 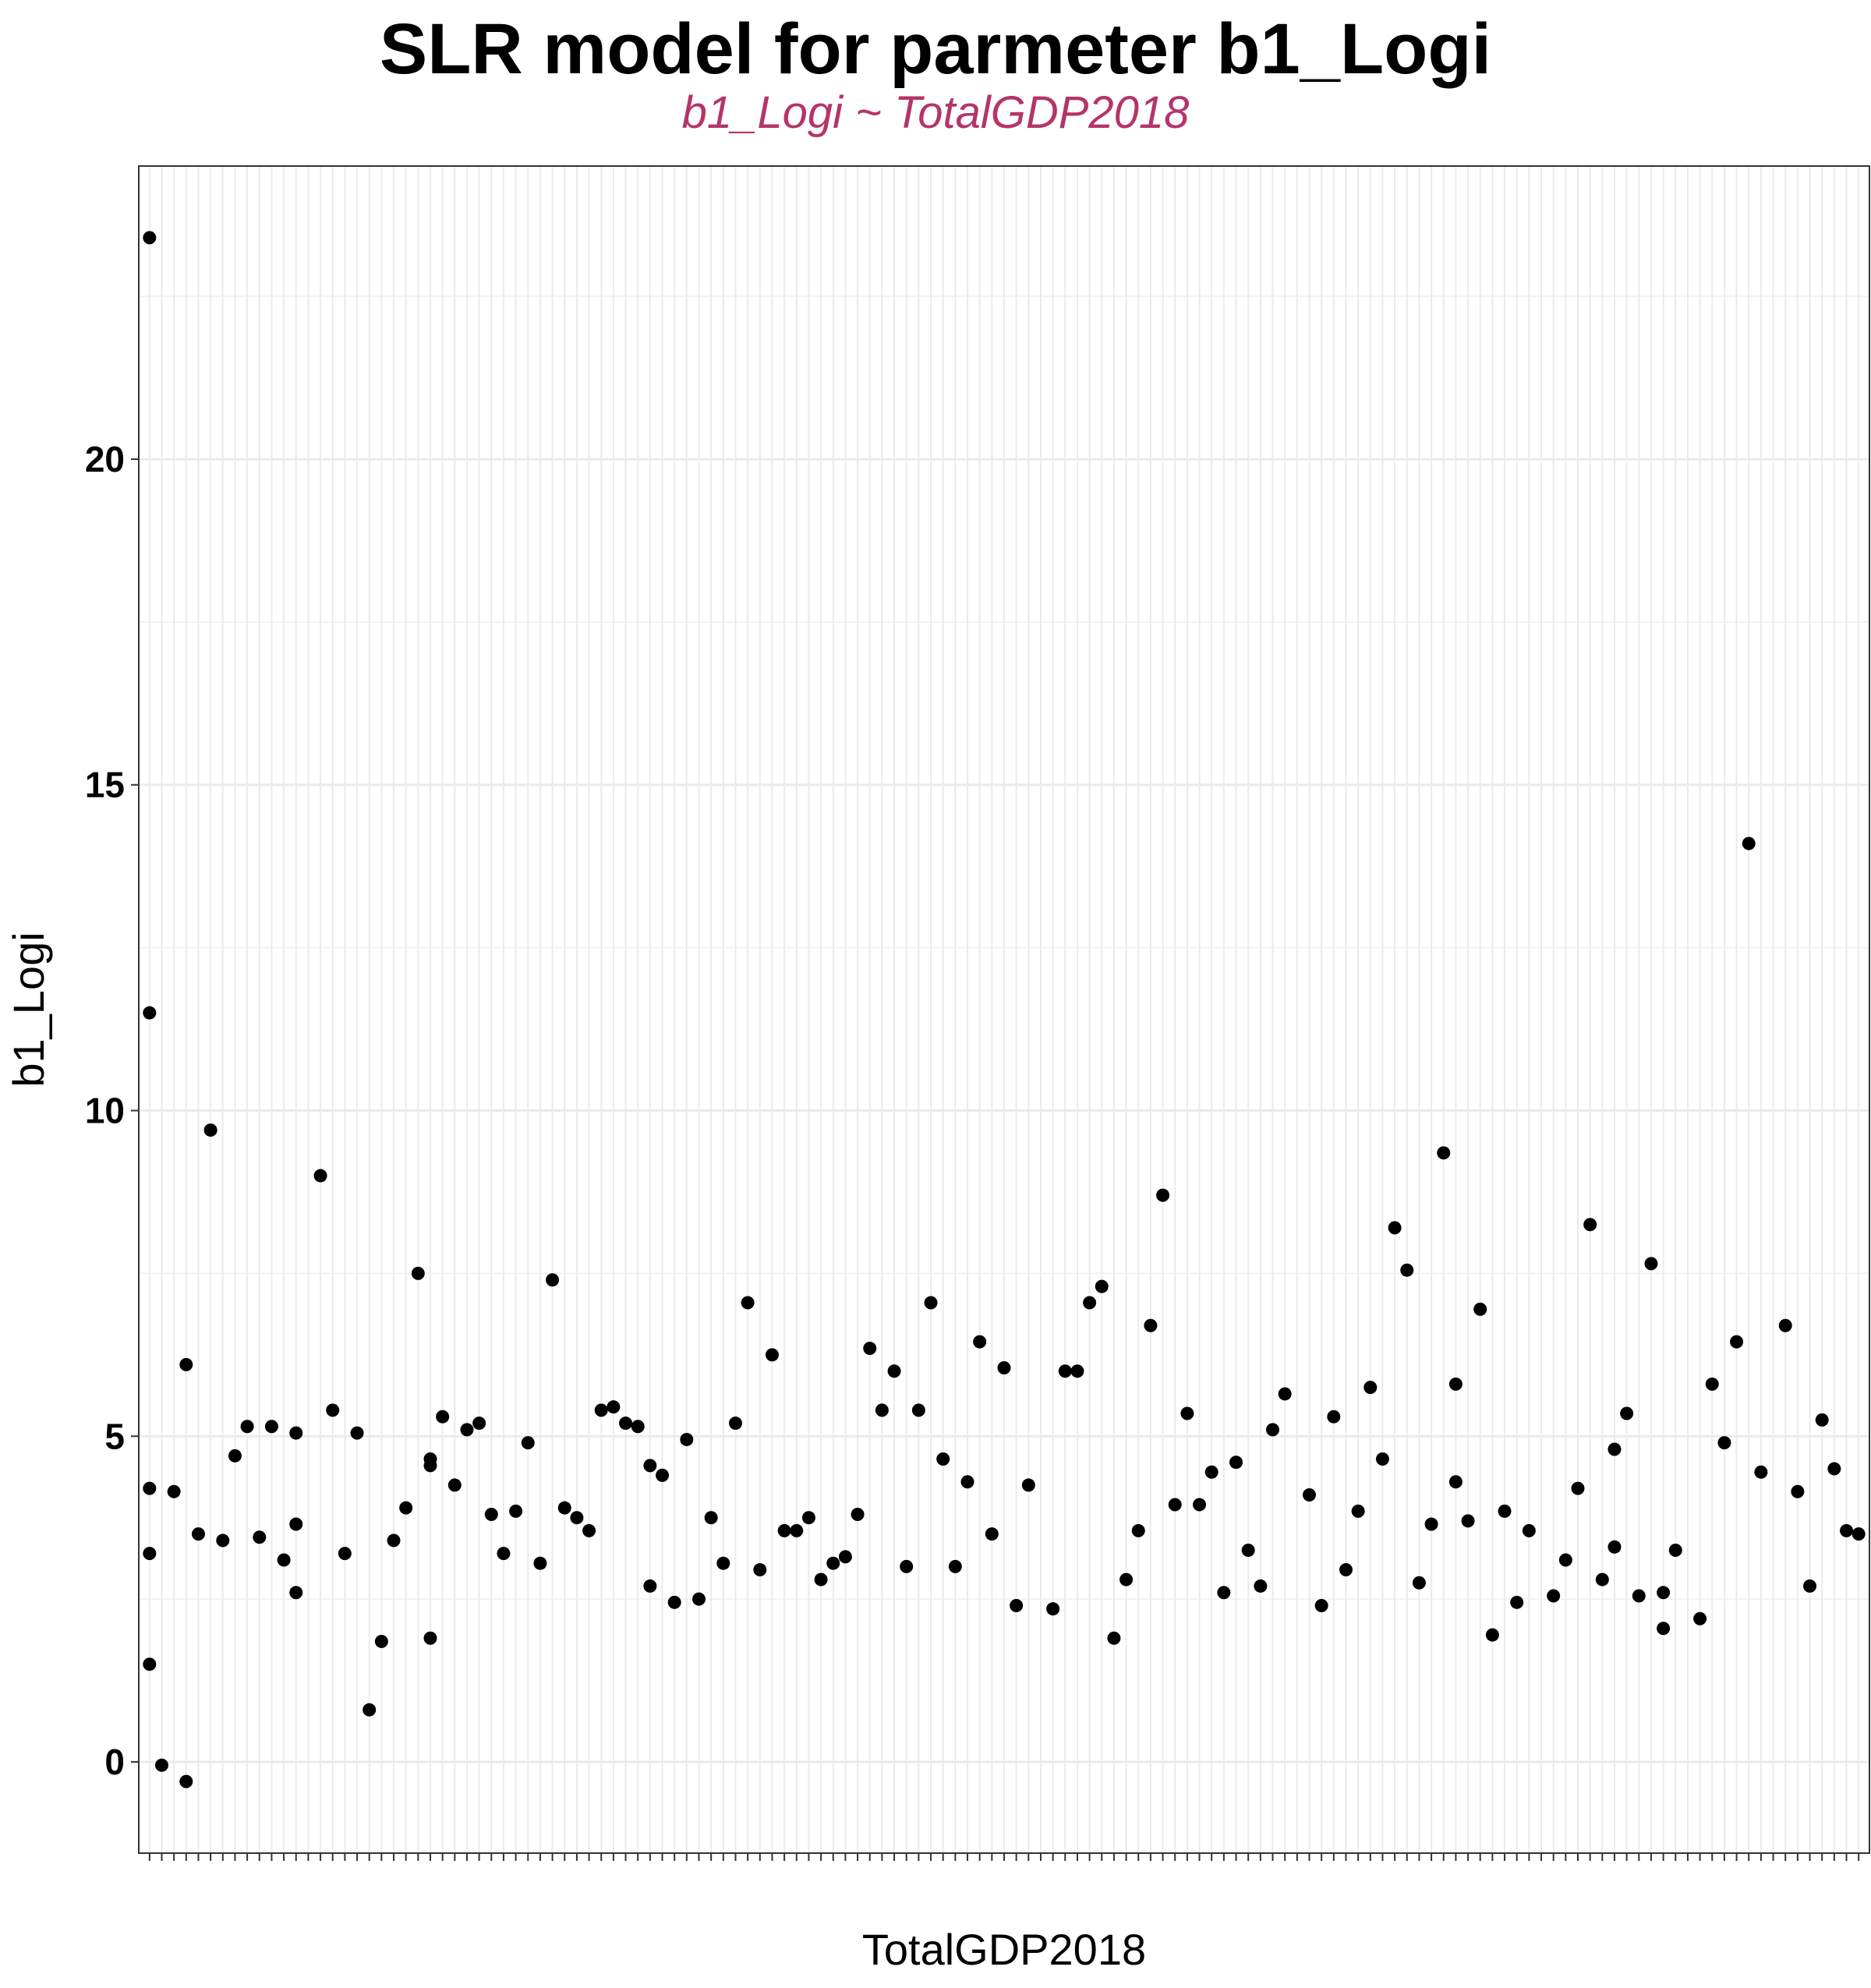 I want to click on chart-subtitle: b1_Logi ~ TotalGDP2018, so click(x=935, y=112).